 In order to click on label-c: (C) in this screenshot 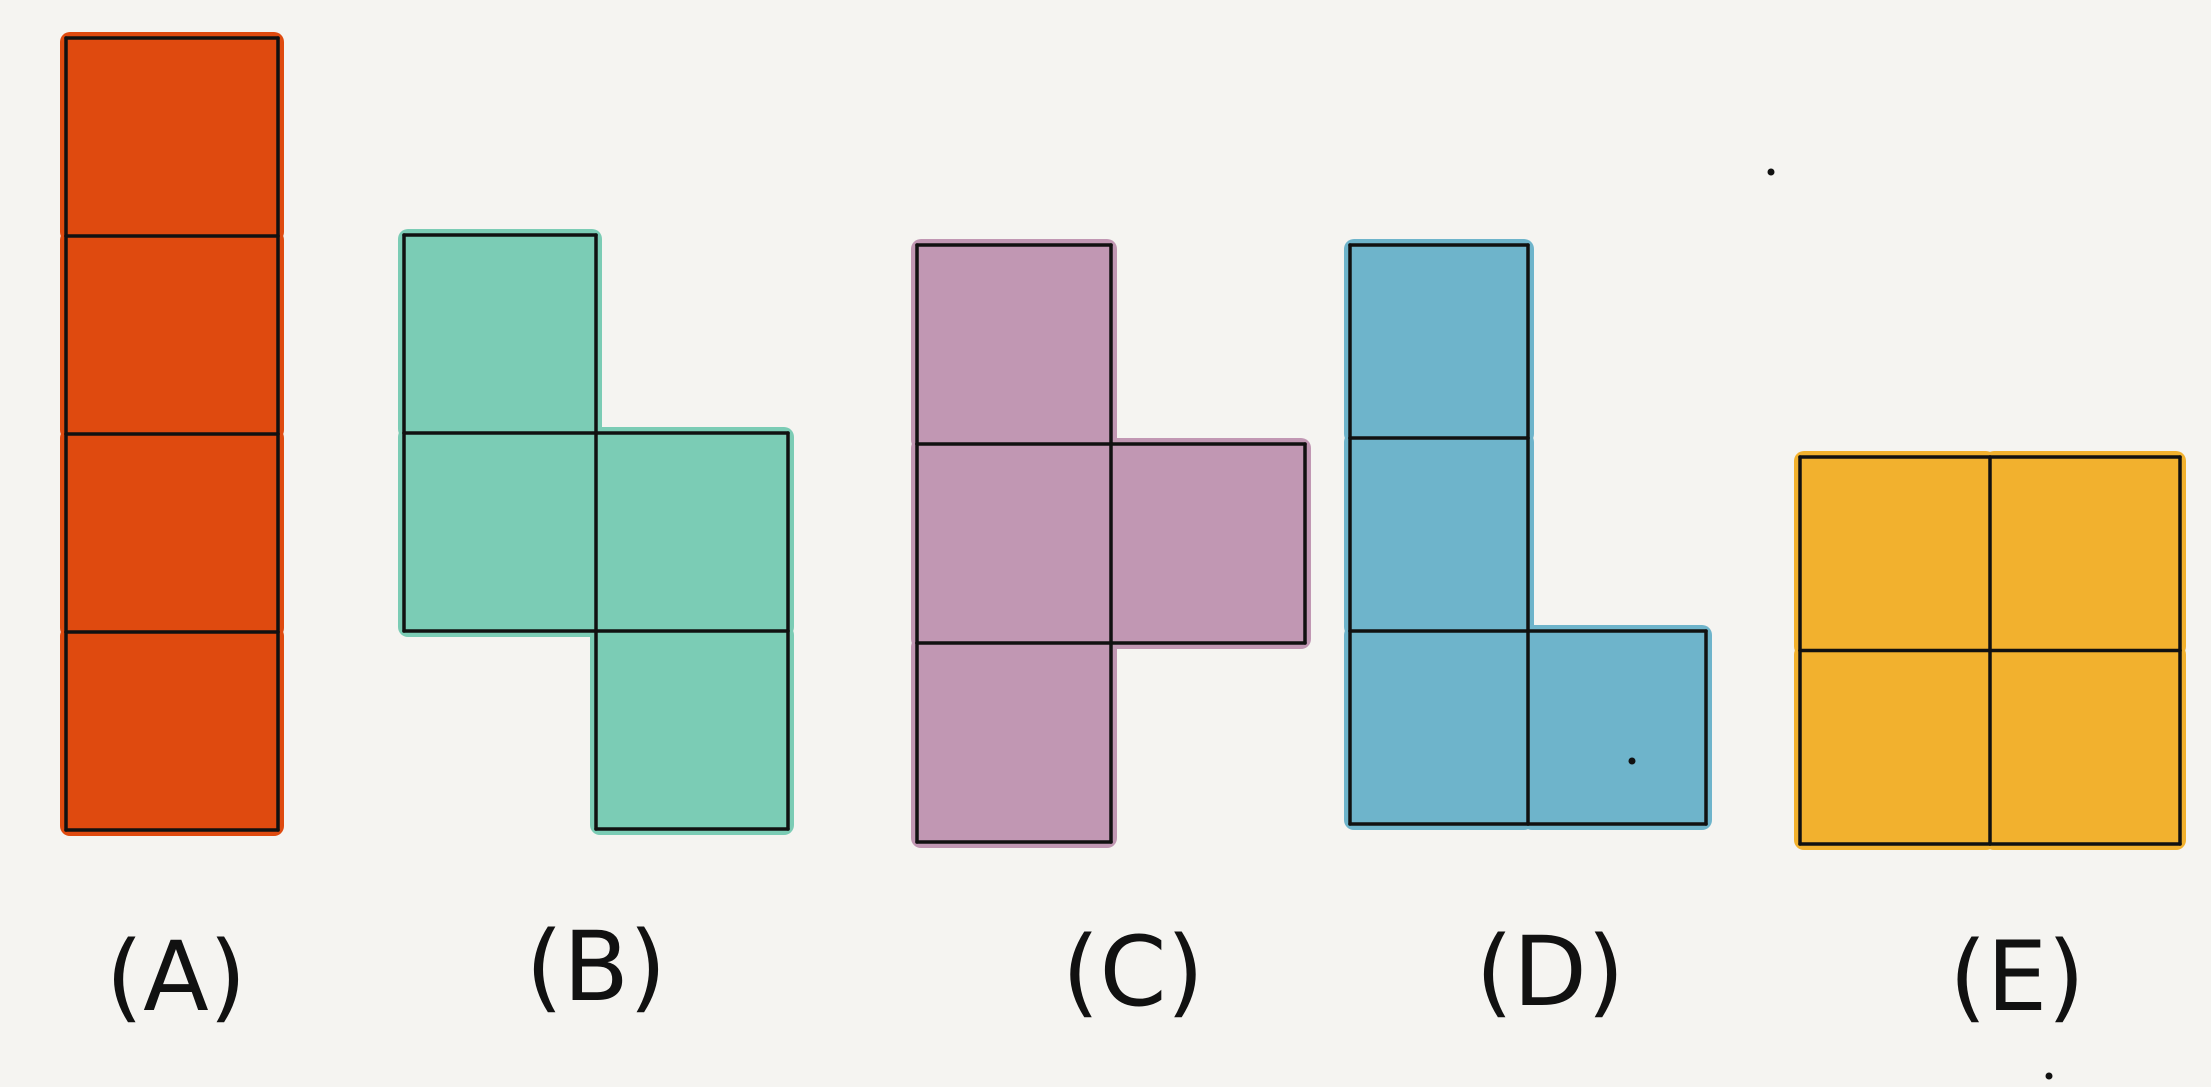, I will do `click(1133, 972)`.